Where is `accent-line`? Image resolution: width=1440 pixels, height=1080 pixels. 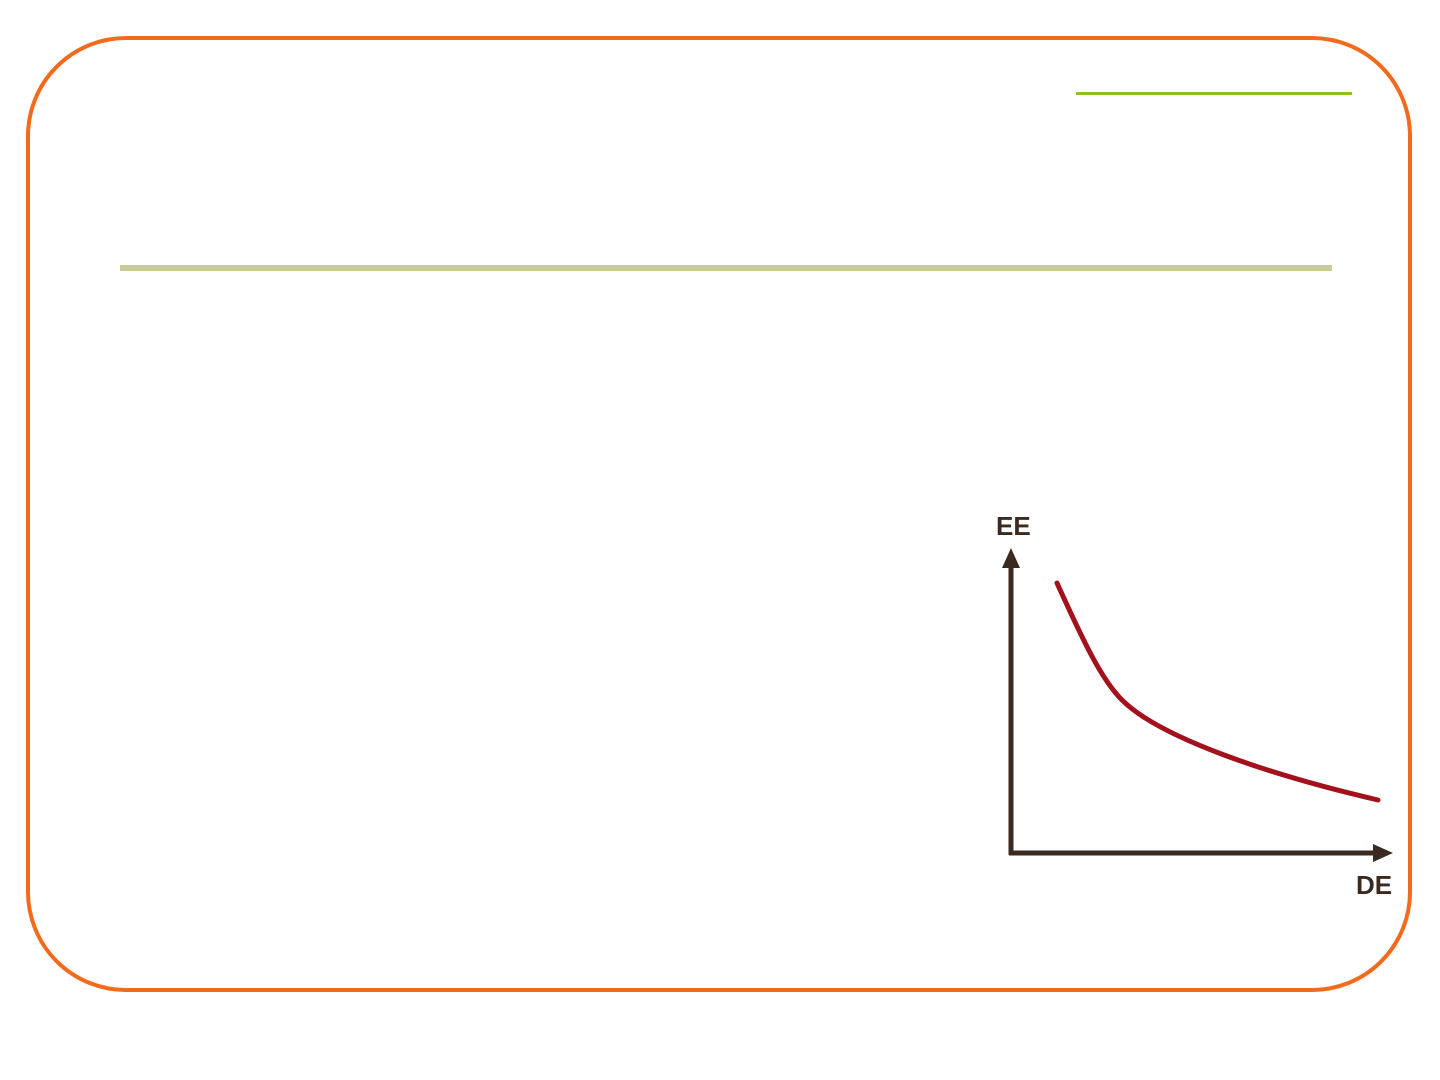
accent-line is located at coordinates (1214, 93).